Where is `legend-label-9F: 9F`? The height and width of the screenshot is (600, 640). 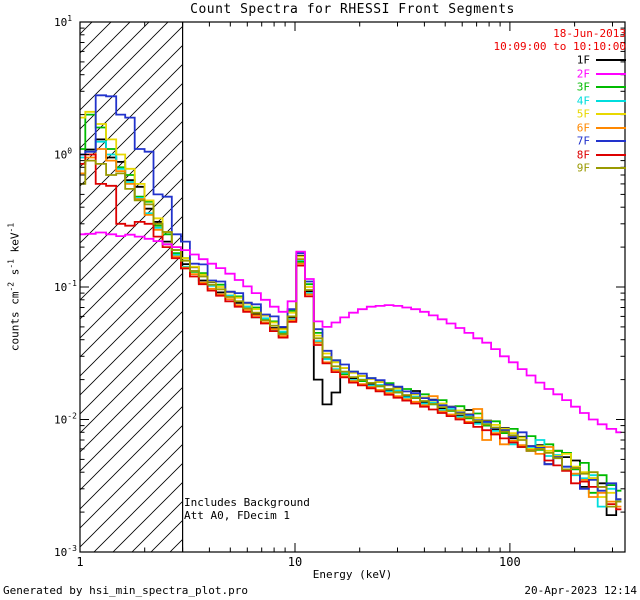 legend-label-9F: 9F is located at coordinates (583, 168).